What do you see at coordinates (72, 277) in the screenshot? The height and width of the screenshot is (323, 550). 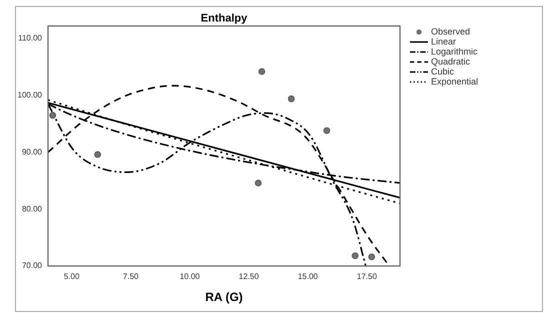 I see `x-tick-label: 5.00` at bounding box center [72, 277].